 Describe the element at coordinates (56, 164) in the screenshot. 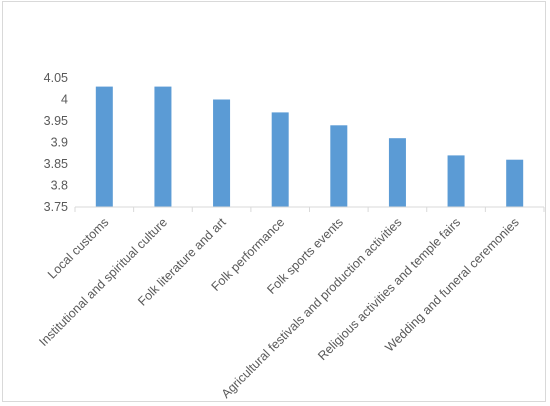

I see `y-tick-label: 3.85` at that location.